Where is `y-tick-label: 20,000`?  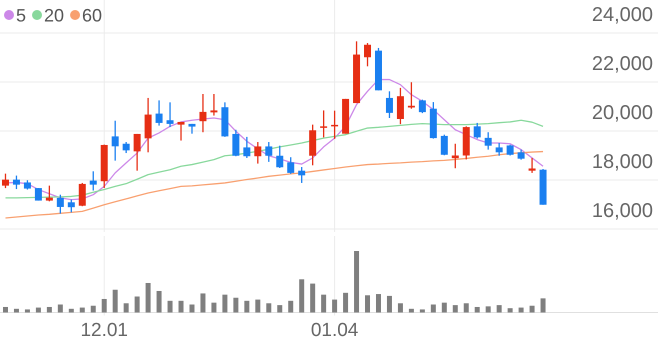 y-tick-label: 20,000 is located at coordinates (622, 113).